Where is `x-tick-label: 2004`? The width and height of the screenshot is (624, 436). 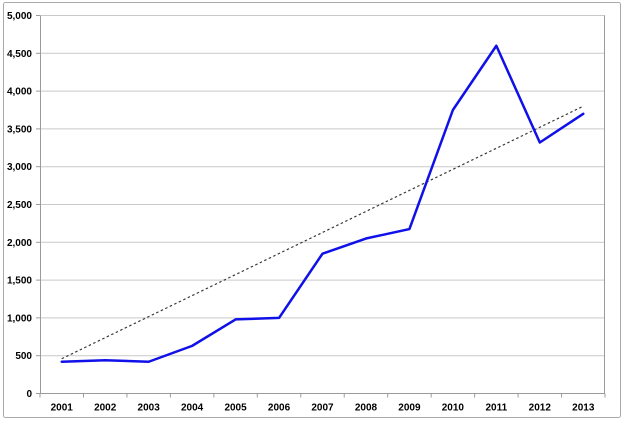
x-tick-label: 2004 is located at coordinates (192, 408).